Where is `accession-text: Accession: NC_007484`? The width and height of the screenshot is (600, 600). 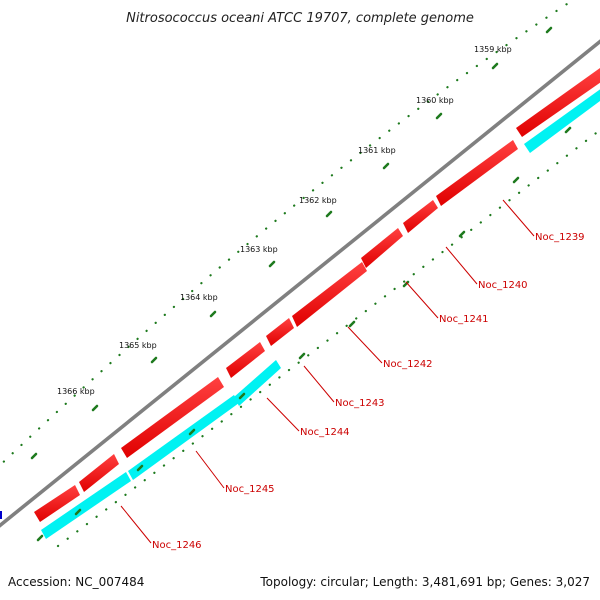 accession-text: Accession: NC_007484 is located at coordinates (76, 582).